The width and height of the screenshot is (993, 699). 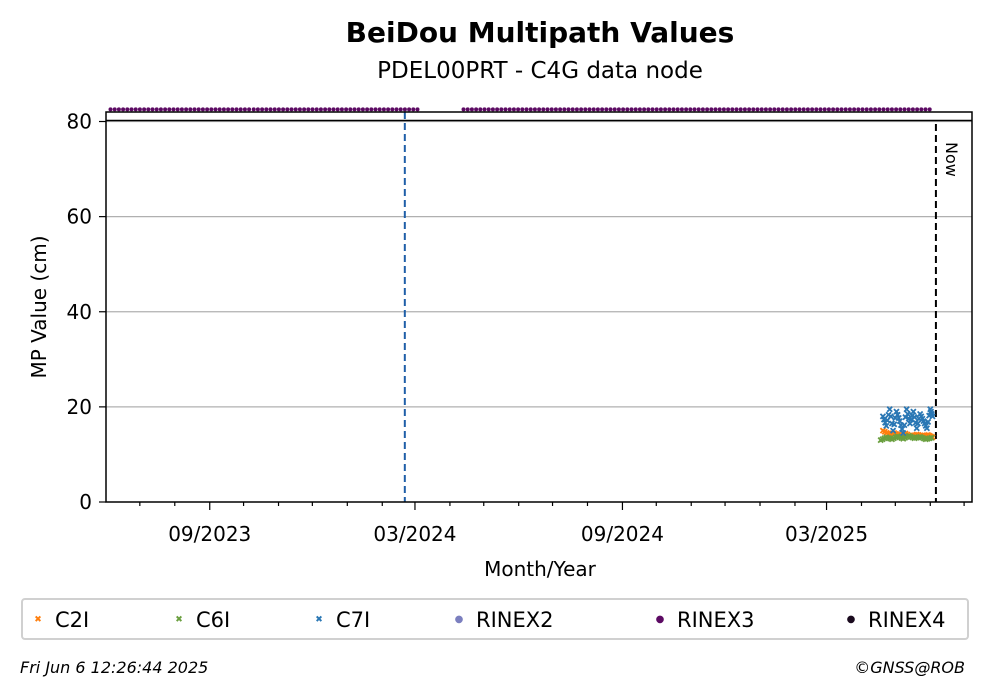 What do you see at coordinates (909, 667) in the screenshot?
I see `credit: ©GNSS@ROB` at bounding box center [909, 667].